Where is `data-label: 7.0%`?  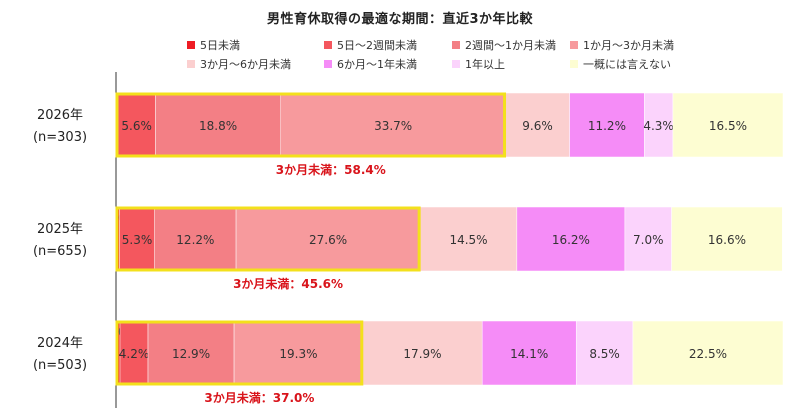 data-label: 7.0% is located at coordinates (648, 240).